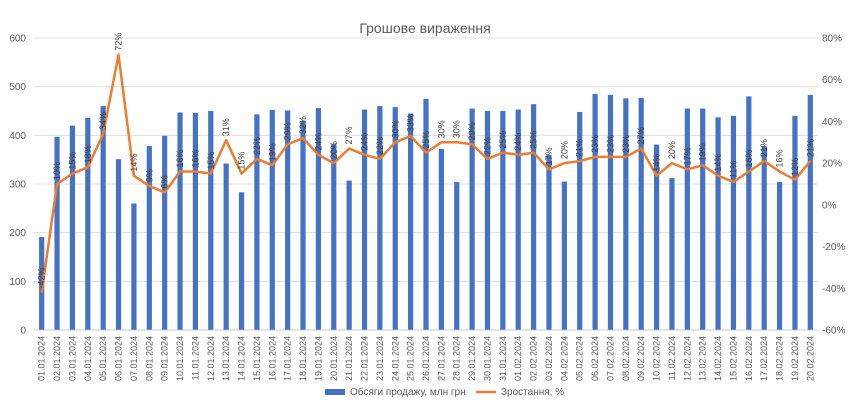 The image size is (850, 408). I want to click on x-tick-label: 18.01.2024, so click(303, 358).